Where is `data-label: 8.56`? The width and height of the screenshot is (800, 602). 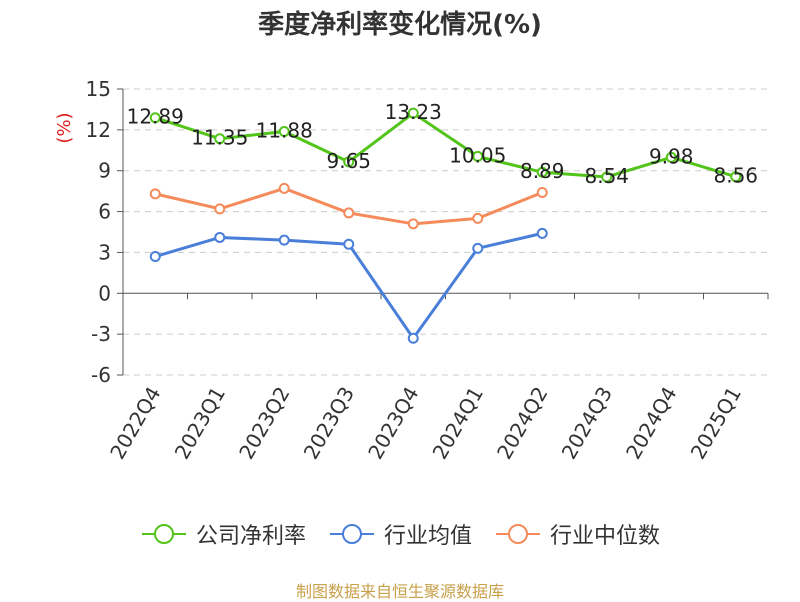 data-label: 8.56 is located at coordinates (735, 176).